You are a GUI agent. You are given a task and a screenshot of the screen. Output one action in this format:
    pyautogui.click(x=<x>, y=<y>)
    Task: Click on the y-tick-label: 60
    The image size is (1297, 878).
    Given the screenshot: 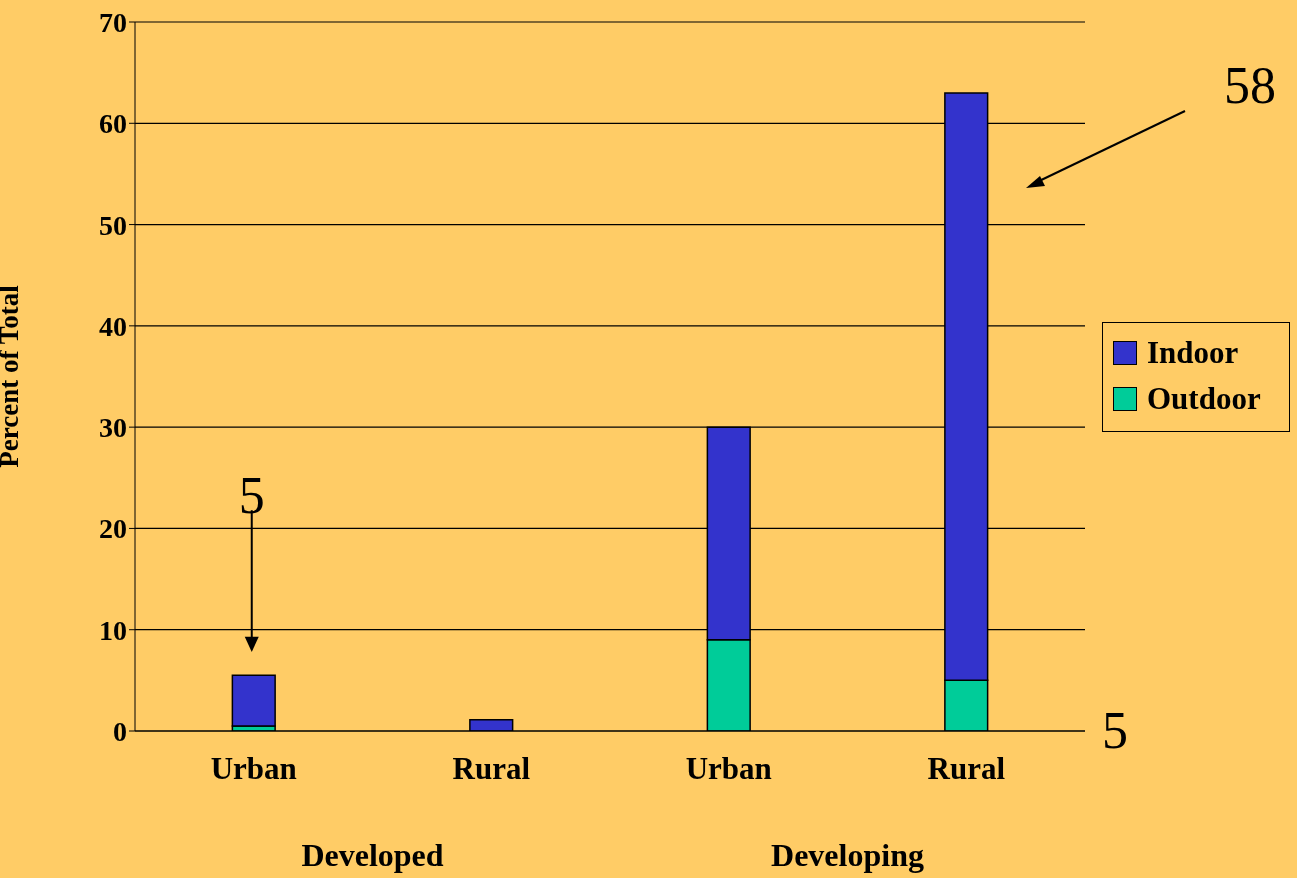 What is the action you would take?
    pyautogui.click(x=113, y=124)
    